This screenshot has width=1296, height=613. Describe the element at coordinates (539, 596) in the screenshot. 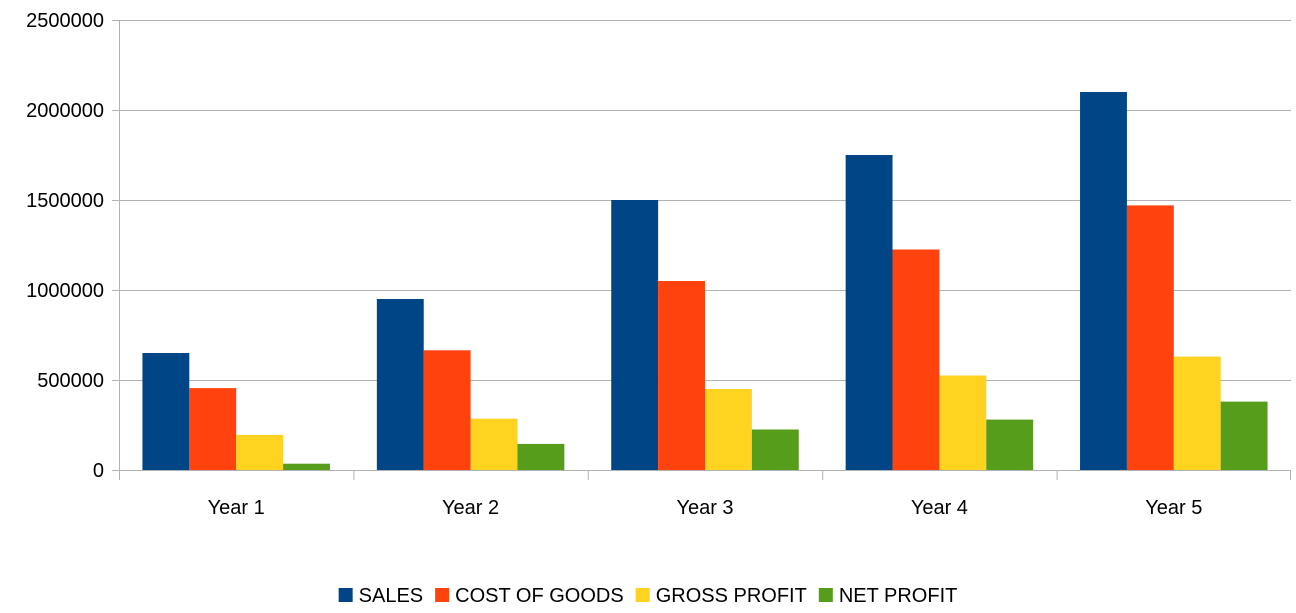

I see `legend-label: COST OF GOODS` at that location.